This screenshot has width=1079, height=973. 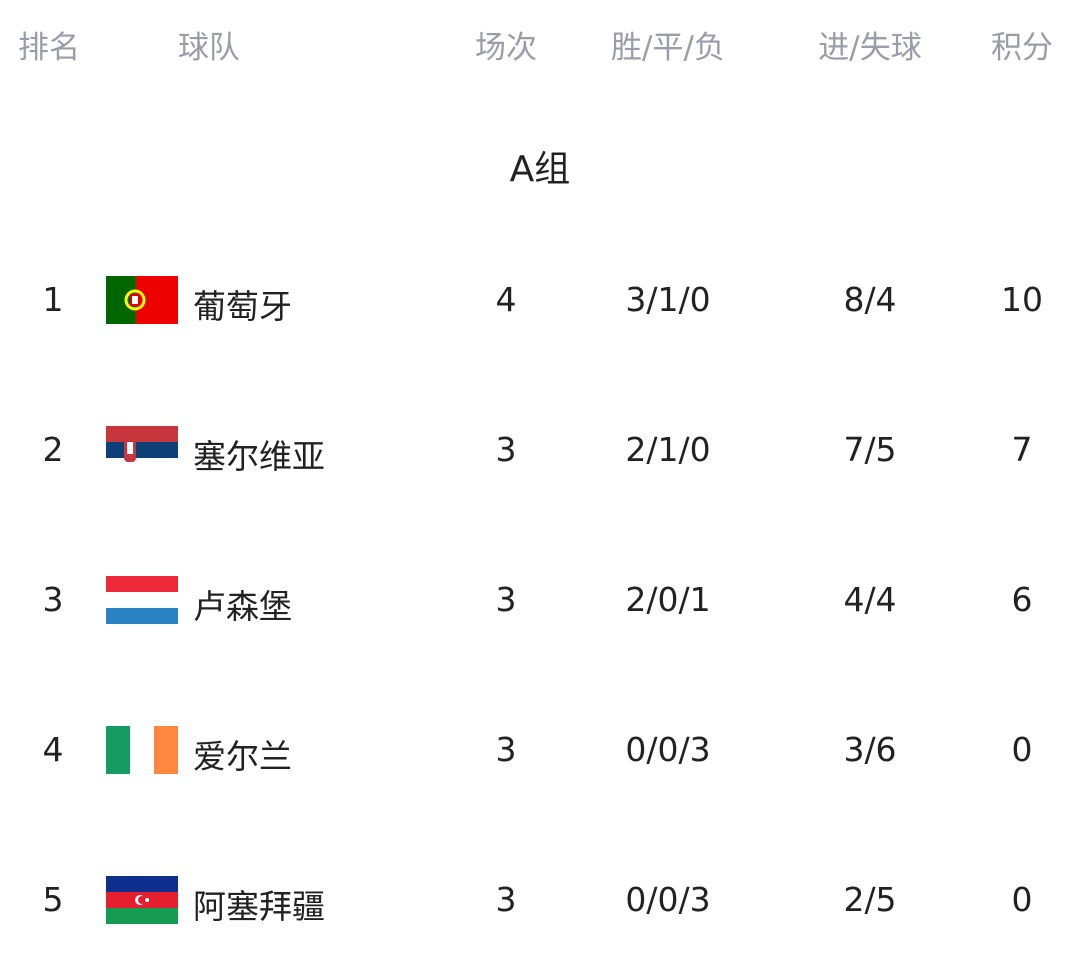 I want to click on header-points: 积分, so click(x=1022, y=48).